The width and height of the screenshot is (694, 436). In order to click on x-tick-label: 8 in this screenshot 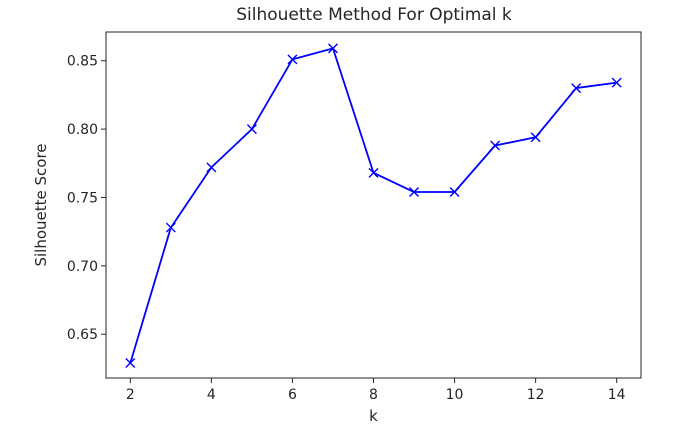, I will do `click(373, 395)`.